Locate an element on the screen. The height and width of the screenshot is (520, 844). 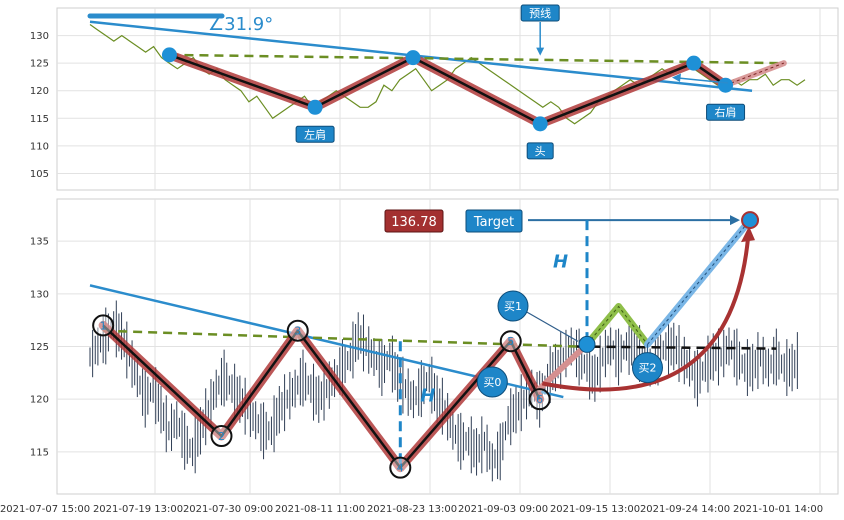
top-y-tick-label: 115 is located at coordinates (39, 119).